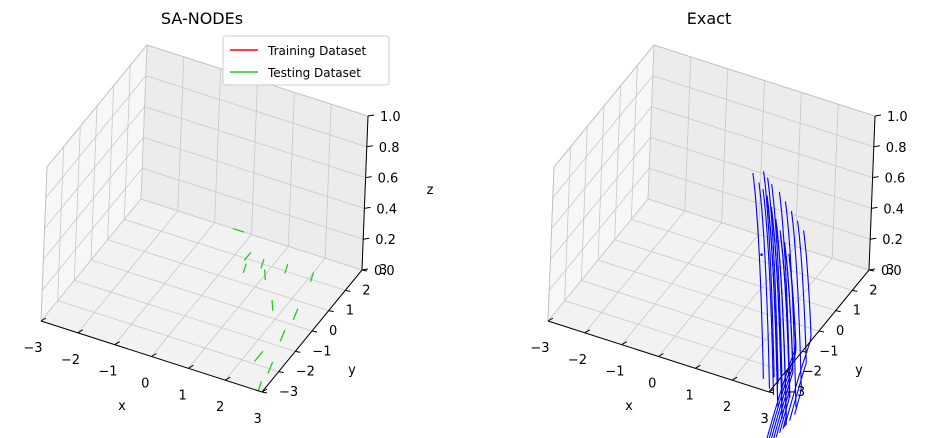 The image size is (932, 438). Describe the element at coordinates (107, 372) in the screenshot. I see `x-tick-label: −1` at that location.